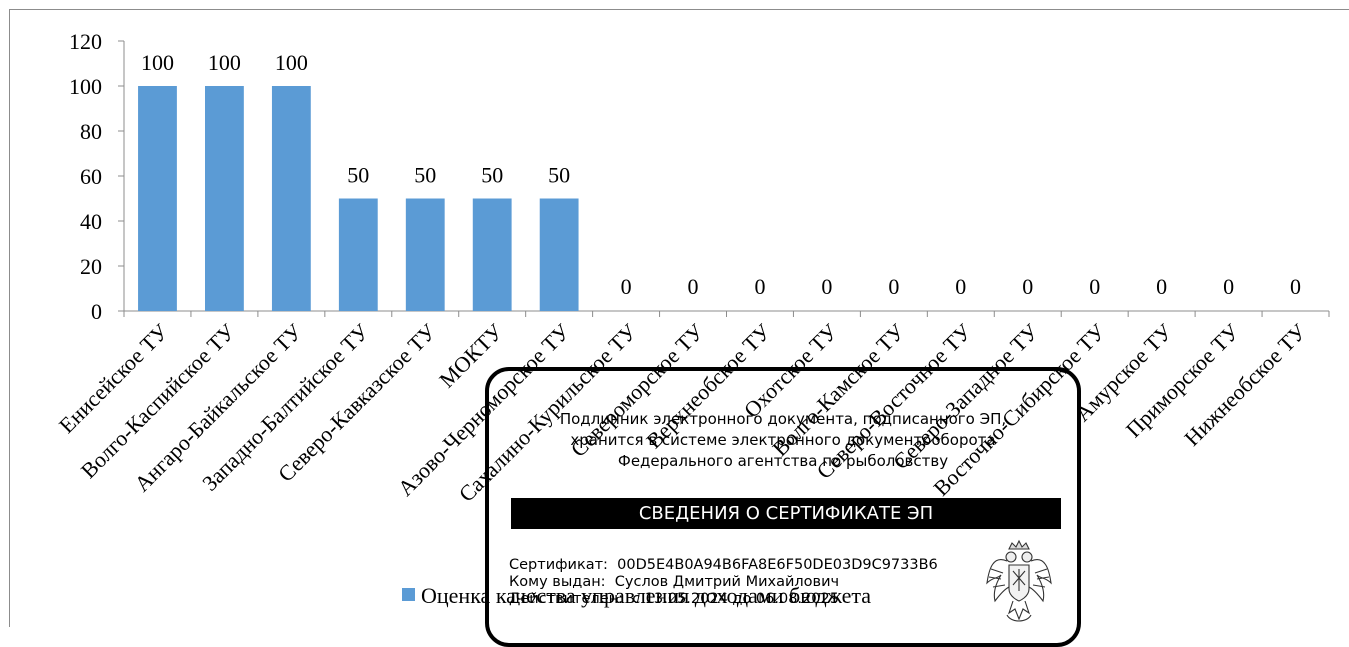 Image resolution: width=1349 pixels, height=647 pixels. Describe the element at coordinates (557, 582) in the screenshot. I see `issued-to-label: Кому выдан:` at that location.